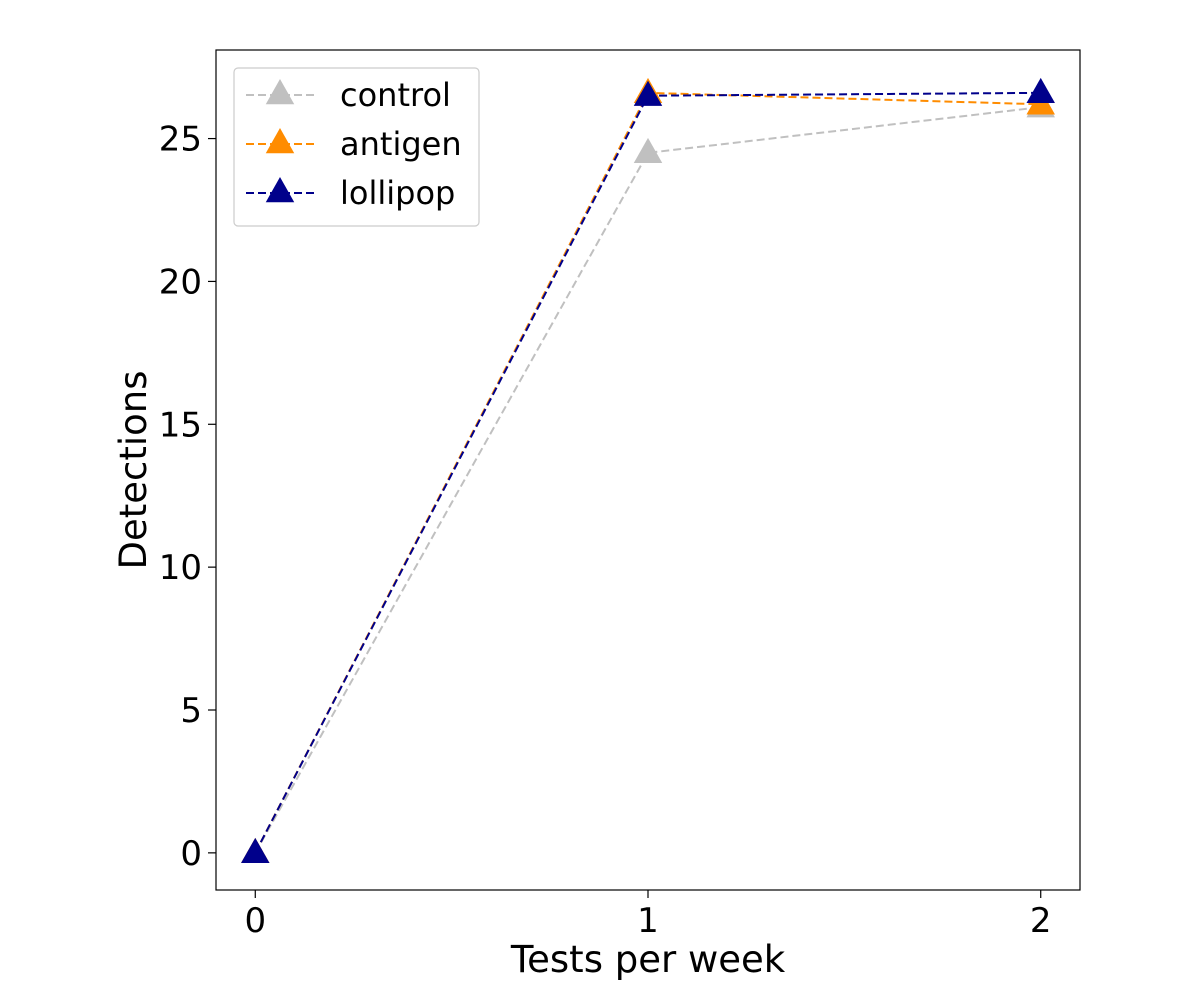  Describe the element at coordinates (180, 568) in the screenshot. I see `y-tick-label: 10` at that location.